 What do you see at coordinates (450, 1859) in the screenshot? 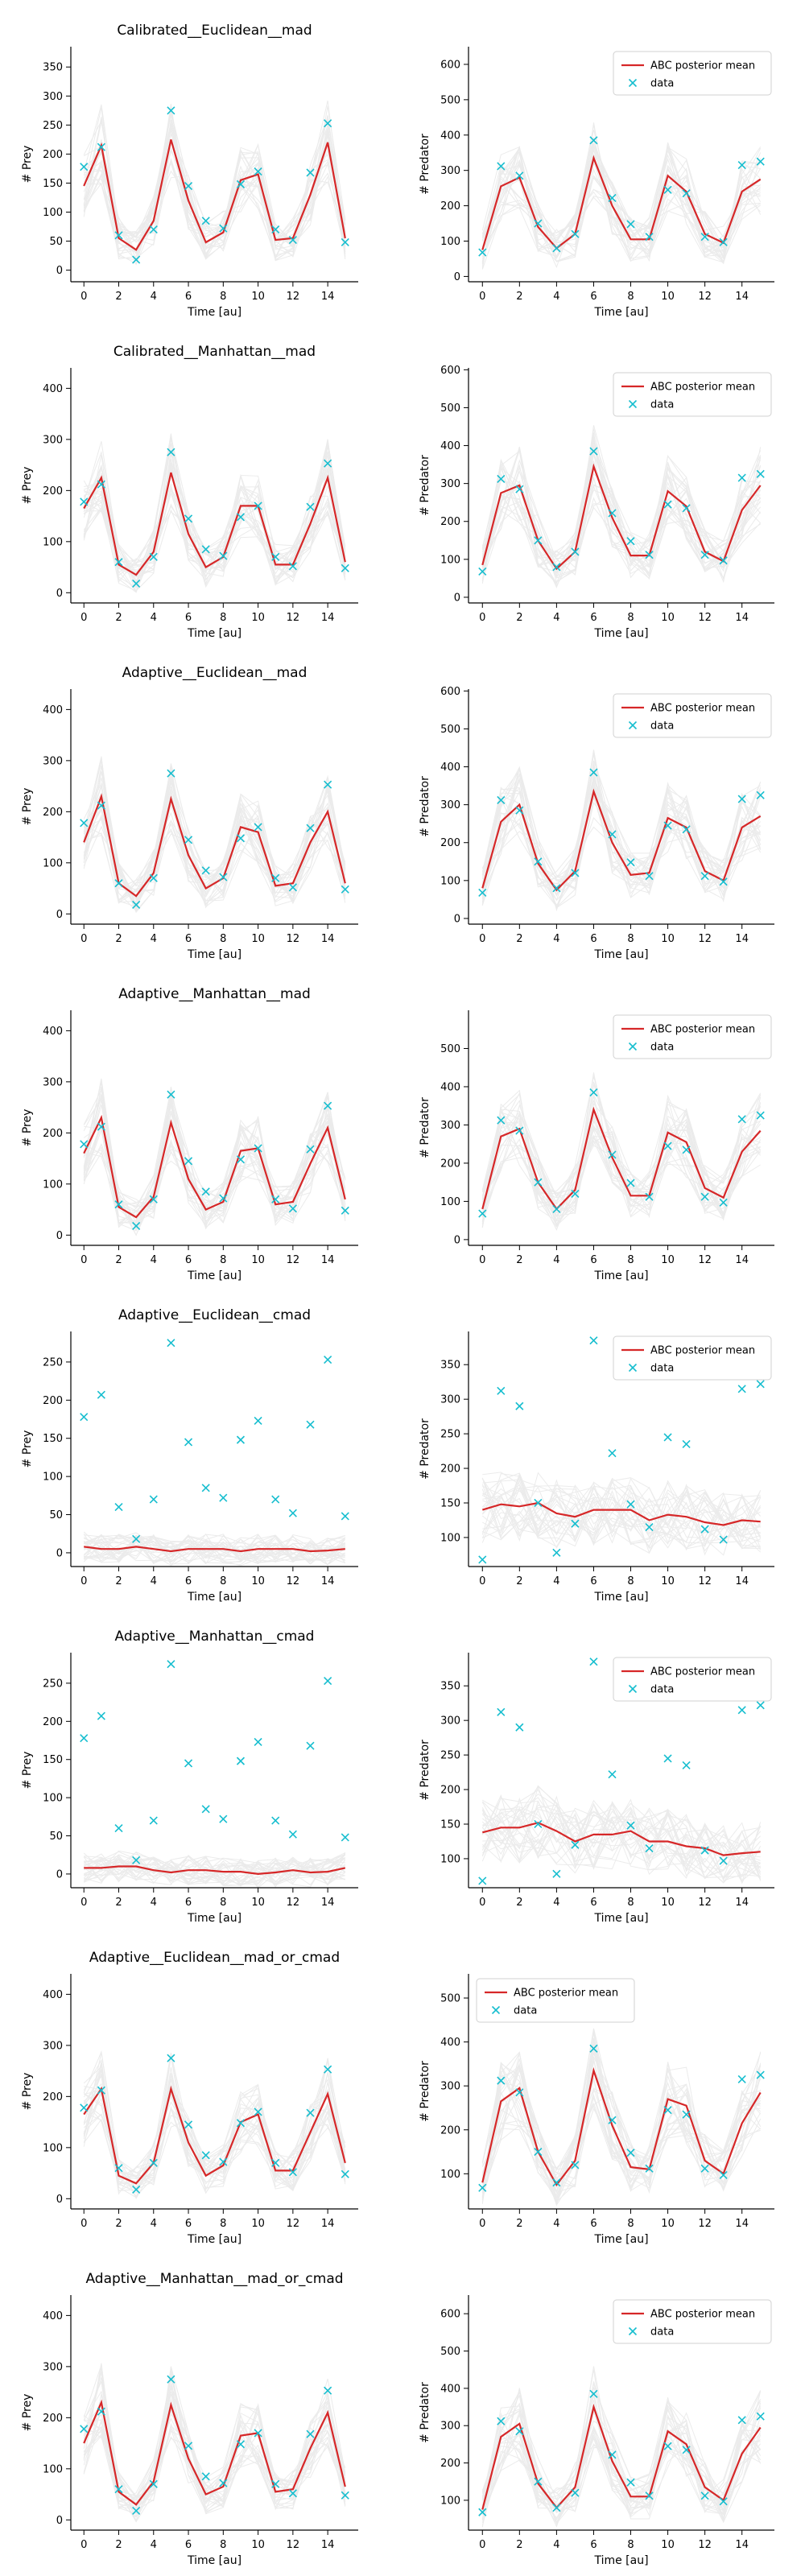
I see `y-tick-label: 100` at bounding box center [450, 1859].